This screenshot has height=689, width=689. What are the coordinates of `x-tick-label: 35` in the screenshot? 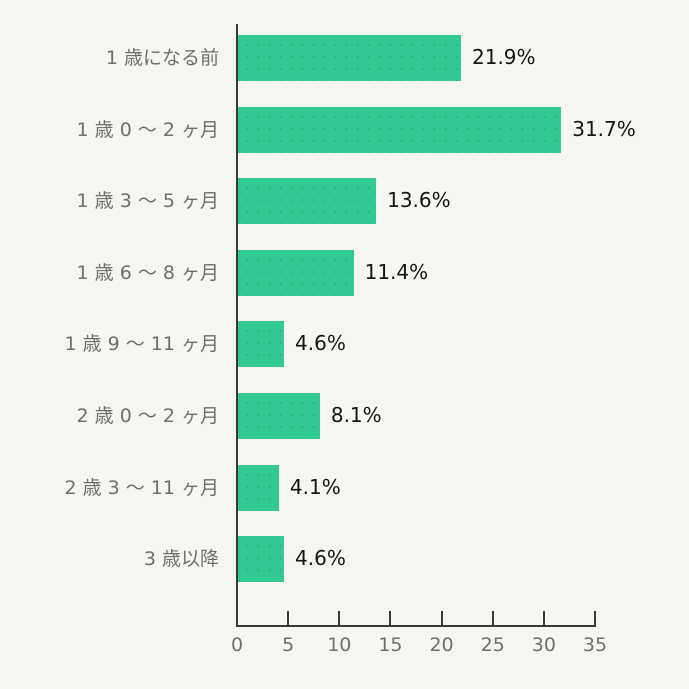 It's located at (595, 645).